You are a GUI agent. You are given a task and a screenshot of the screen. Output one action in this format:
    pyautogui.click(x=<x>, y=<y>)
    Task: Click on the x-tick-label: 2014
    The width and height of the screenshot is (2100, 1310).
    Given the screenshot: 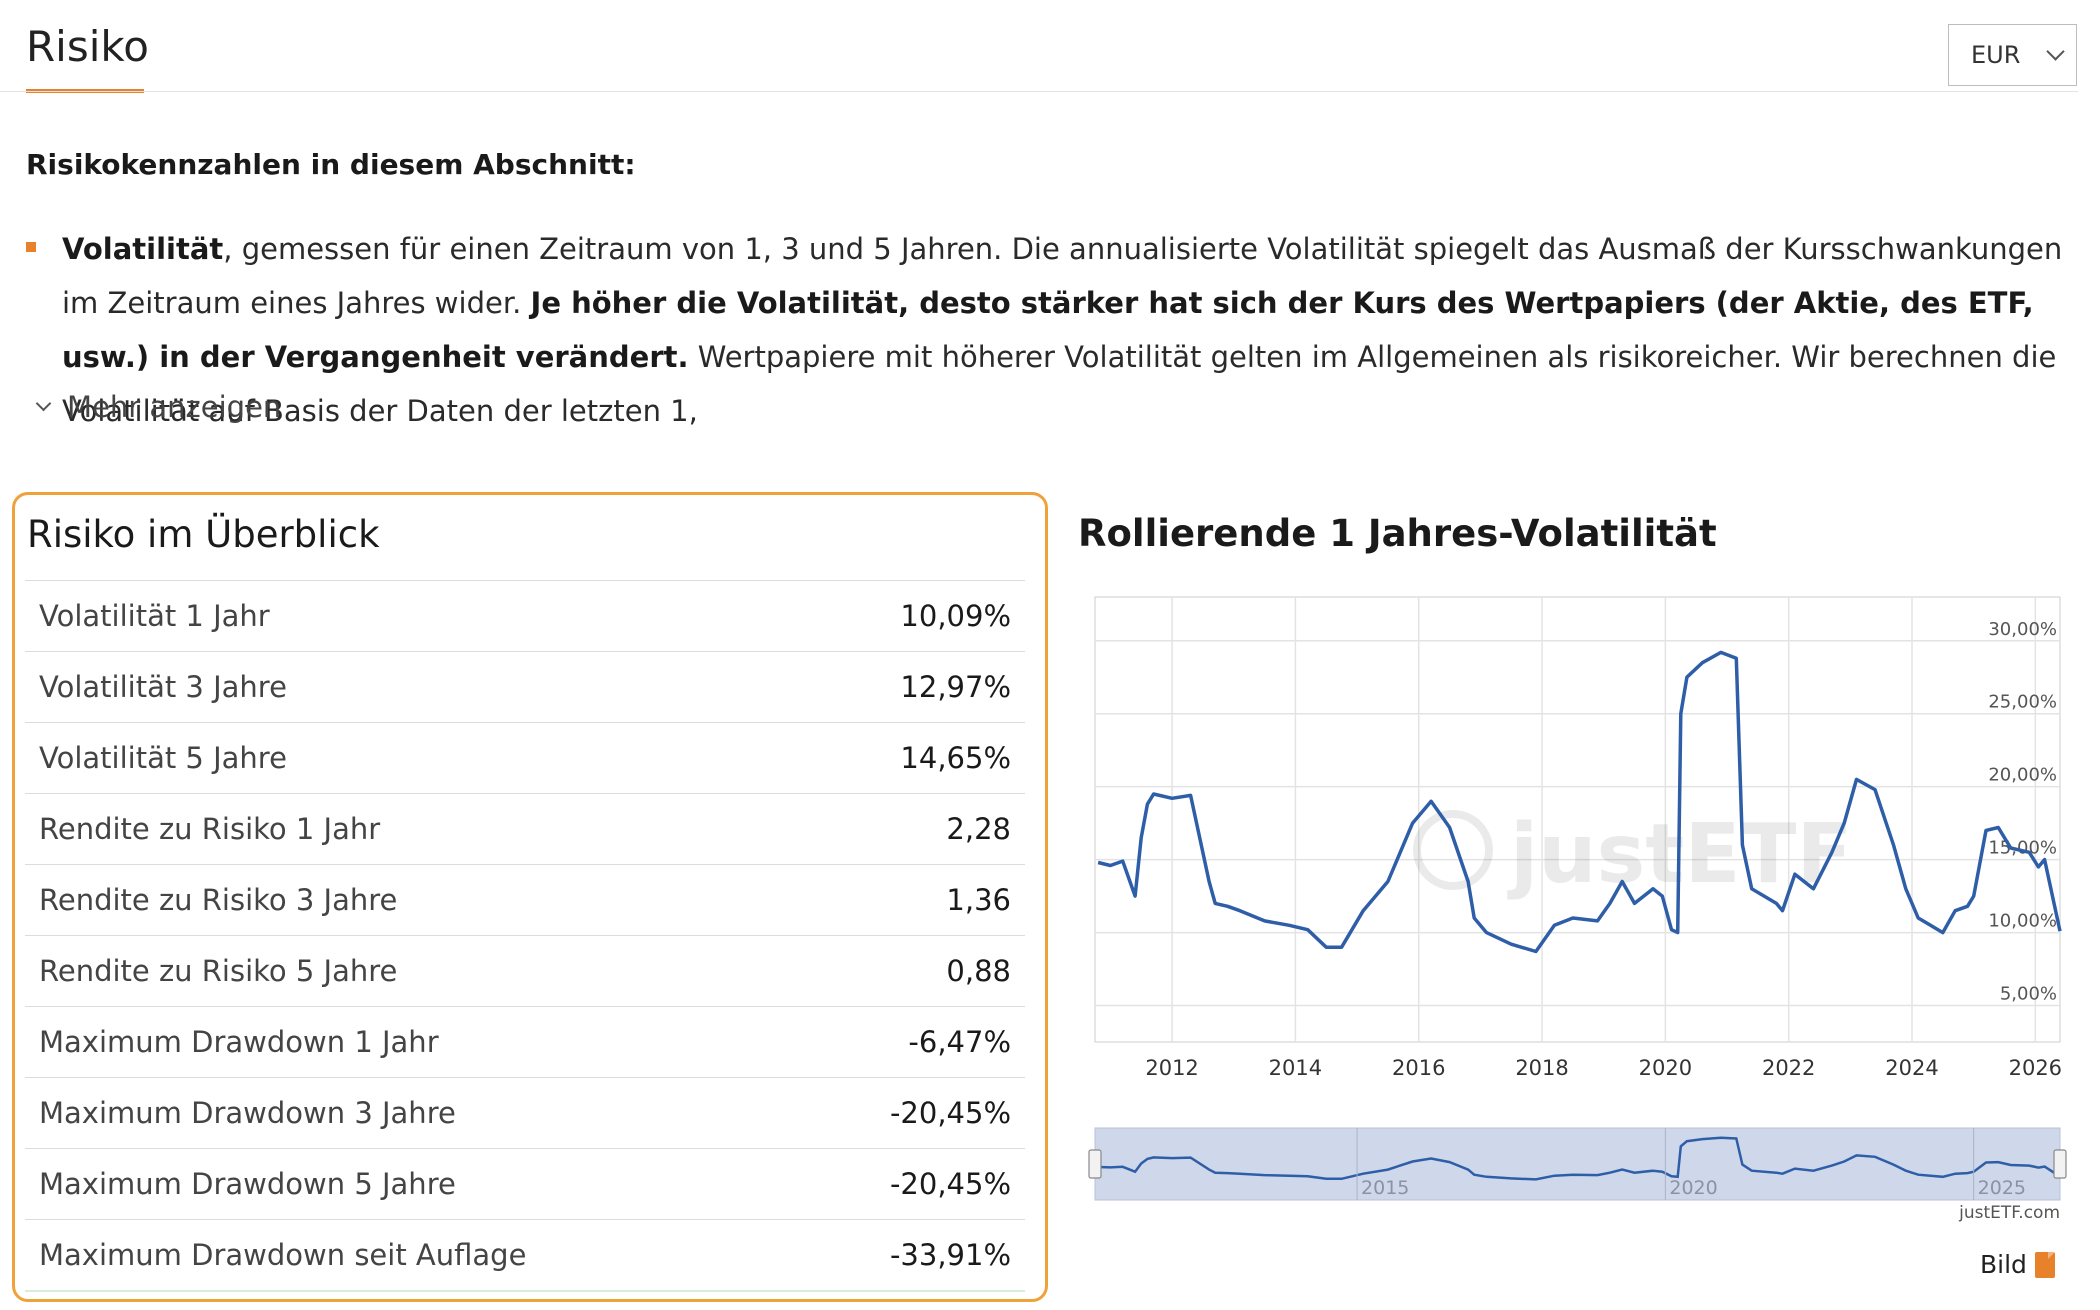 What is the action you would take?
    pyautogui.click(x=1295, y=1068)
    